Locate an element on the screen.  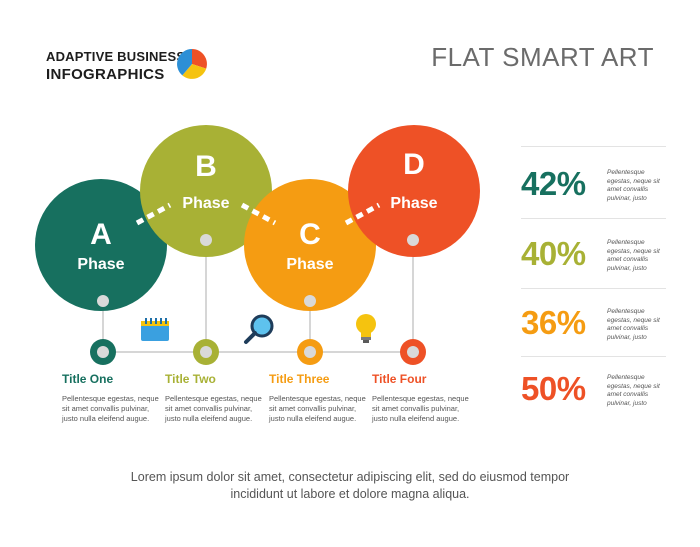
brand-title: ADAPTIVE BUSINESS INFOGRAPHICS is located at coordinates (115, 66).